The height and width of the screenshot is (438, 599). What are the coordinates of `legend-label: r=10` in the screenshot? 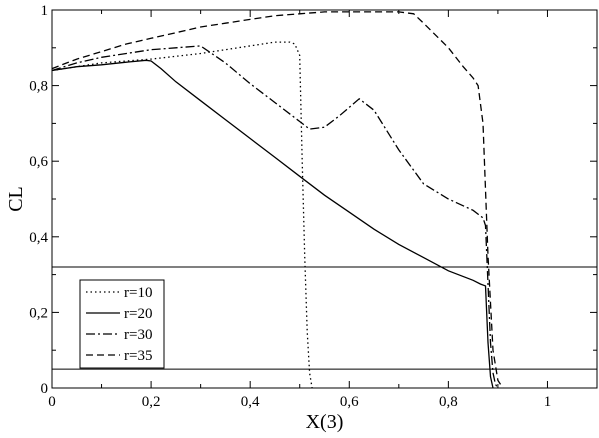 It's located at (138, 293).